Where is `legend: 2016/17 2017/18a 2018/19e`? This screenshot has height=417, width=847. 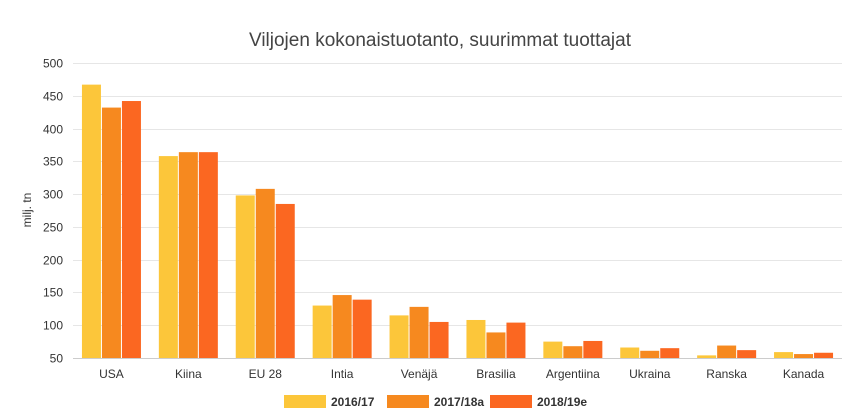
legend: 2016/17 2017/18a 2018/19e is located at coordinates (435, 402).